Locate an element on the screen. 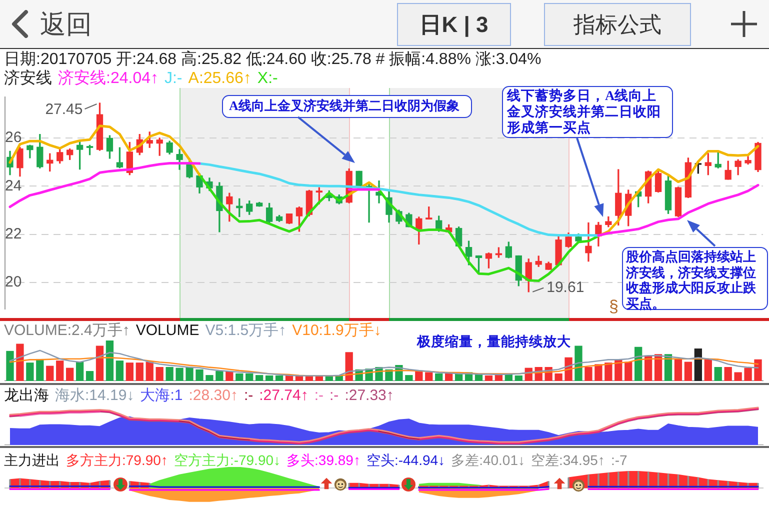  annotation: 极度缩量，量能持续放大 is located at coordinates (494, 341).